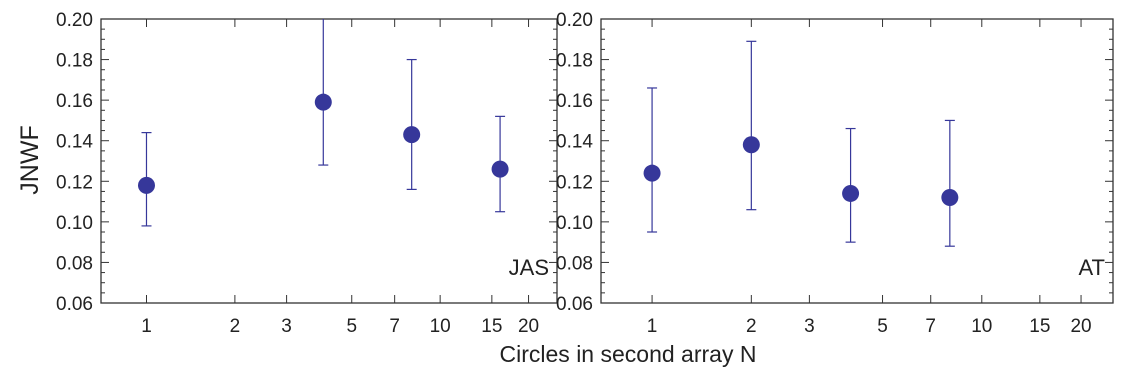 The height and width of the screenshot is (378, 1121). Describe the element at coordinates (30, 159) in the screenshot. I see `y-axis-label: JNWF` at that location.